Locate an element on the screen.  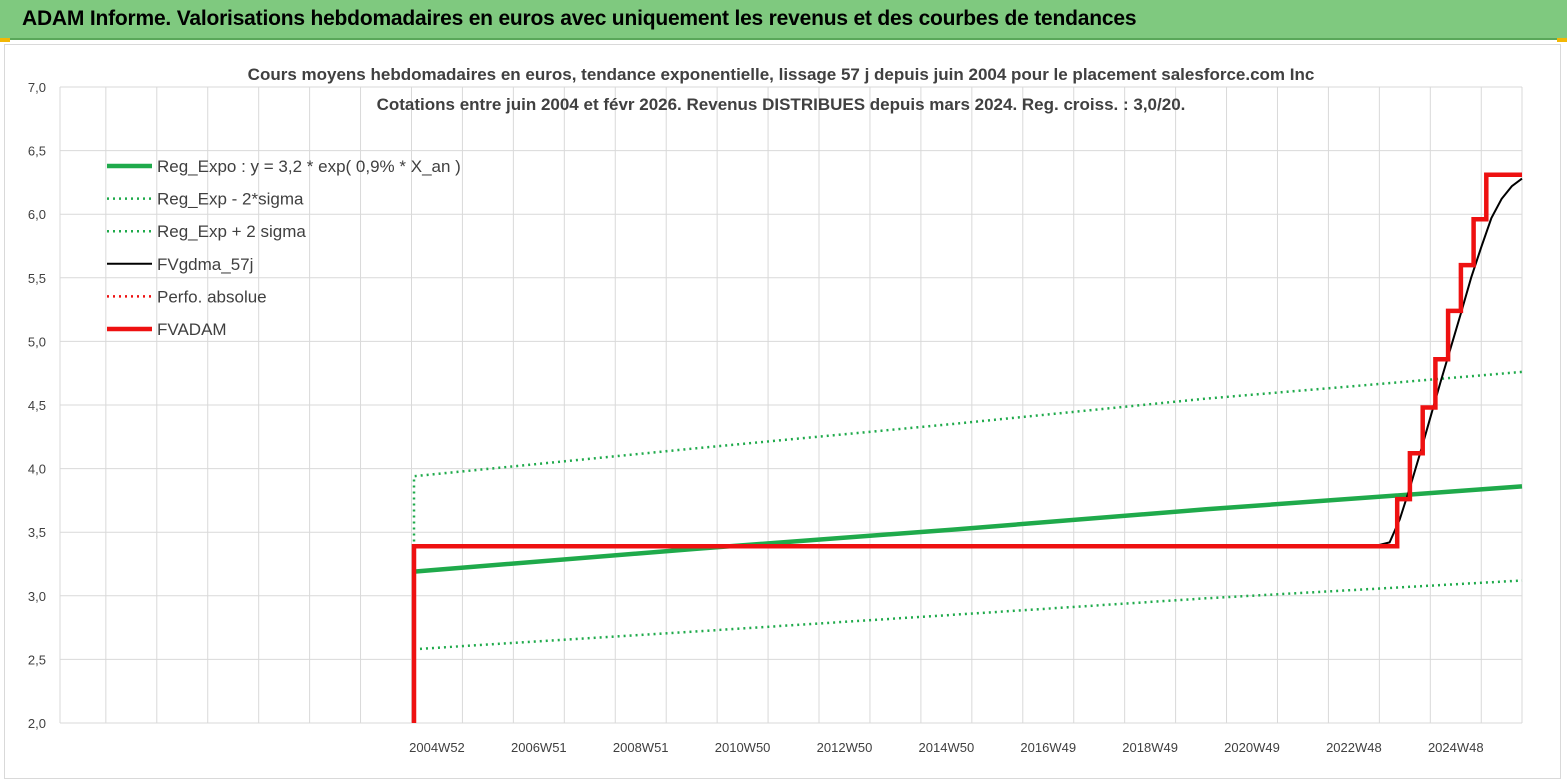
legend-label: Perfo. absolue is located at coordinates (212, 296).